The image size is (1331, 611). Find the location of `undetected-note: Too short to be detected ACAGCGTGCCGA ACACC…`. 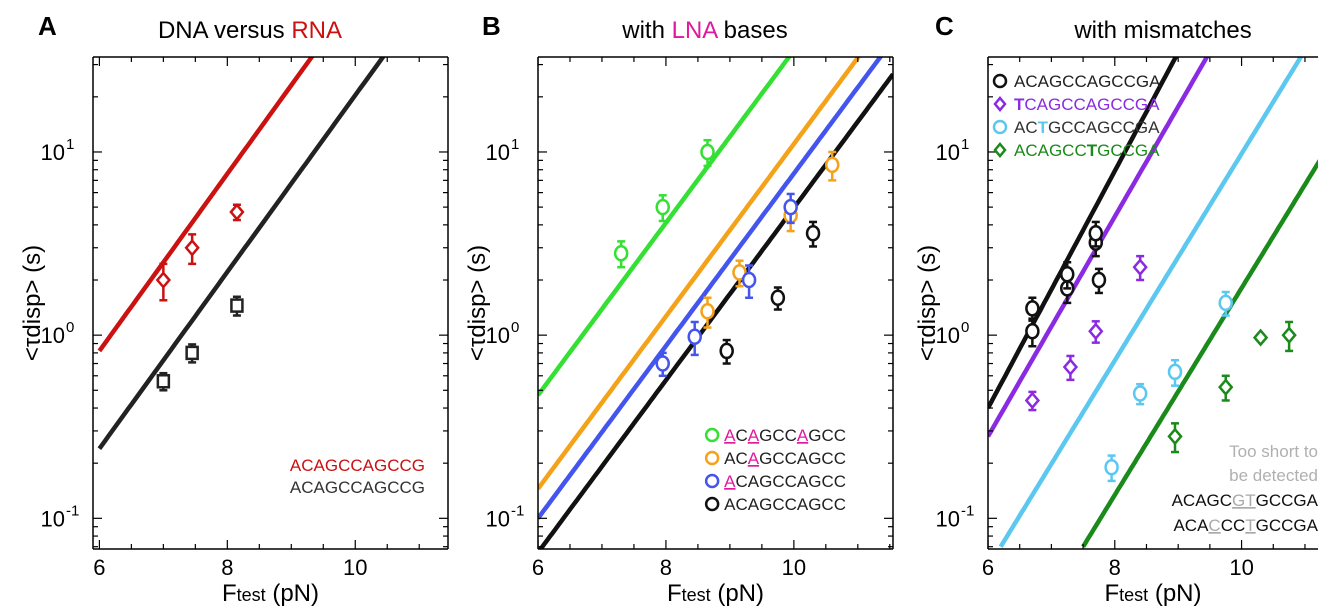

undetected-note: Too short to be detected ACAGCGTGCCGA ACACC… is located at coordinates (1245, 488).